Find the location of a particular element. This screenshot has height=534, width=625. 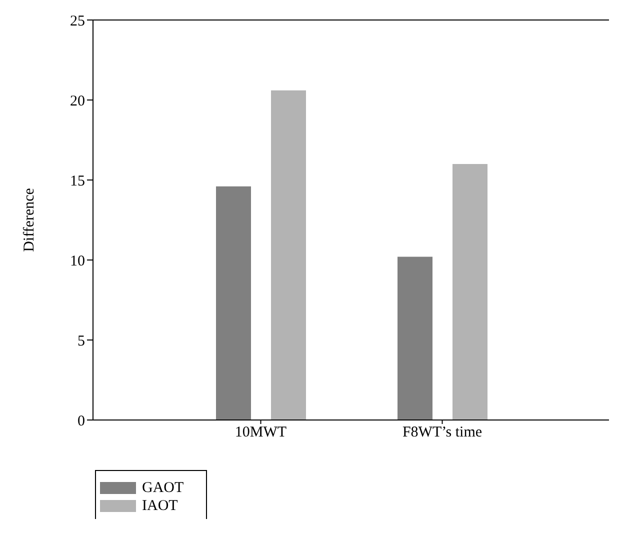

legend-label: GAOT is located at coordinates (163, 488).